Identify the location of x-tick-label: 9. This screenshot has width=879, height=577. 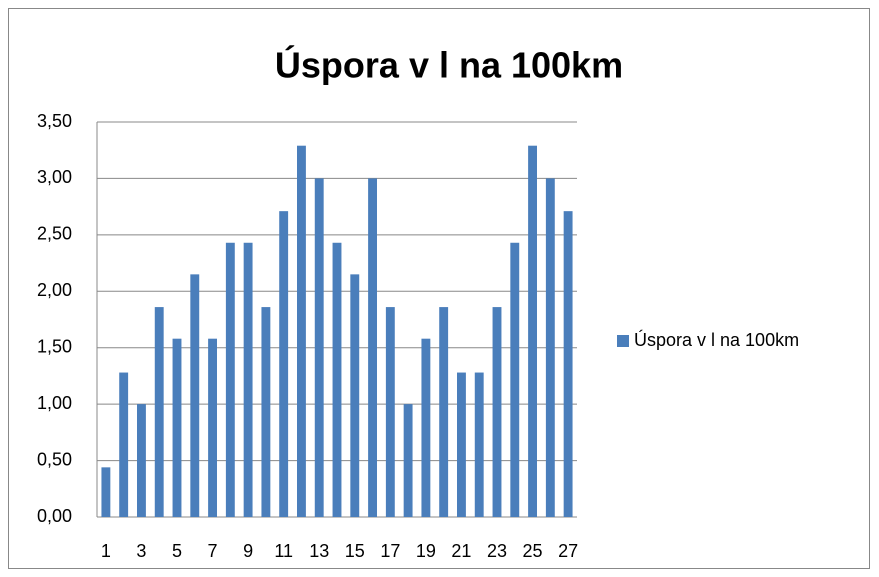
(248, 551).